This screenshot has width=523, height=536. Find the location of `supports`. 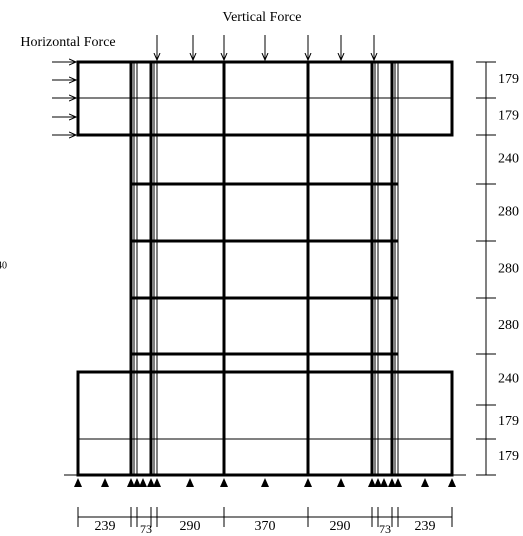

supports is located at coordinates (265, 480).